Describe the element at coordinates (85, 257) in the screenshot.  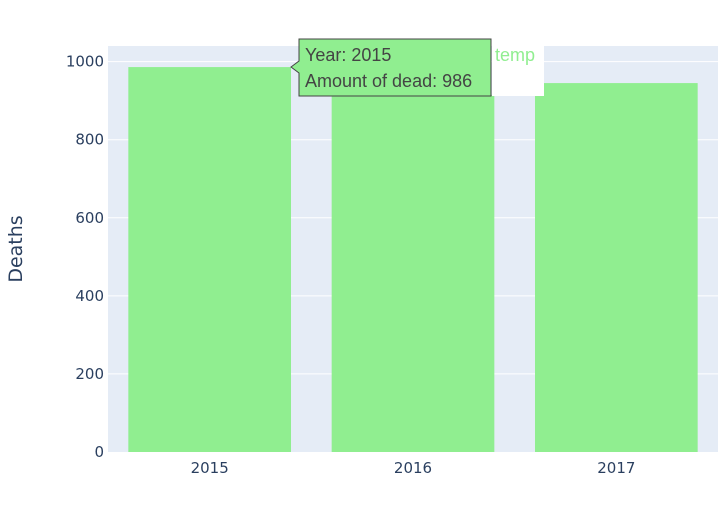
I see `y-axis-ticks: 0 200 400 600 800 1000` at that location.